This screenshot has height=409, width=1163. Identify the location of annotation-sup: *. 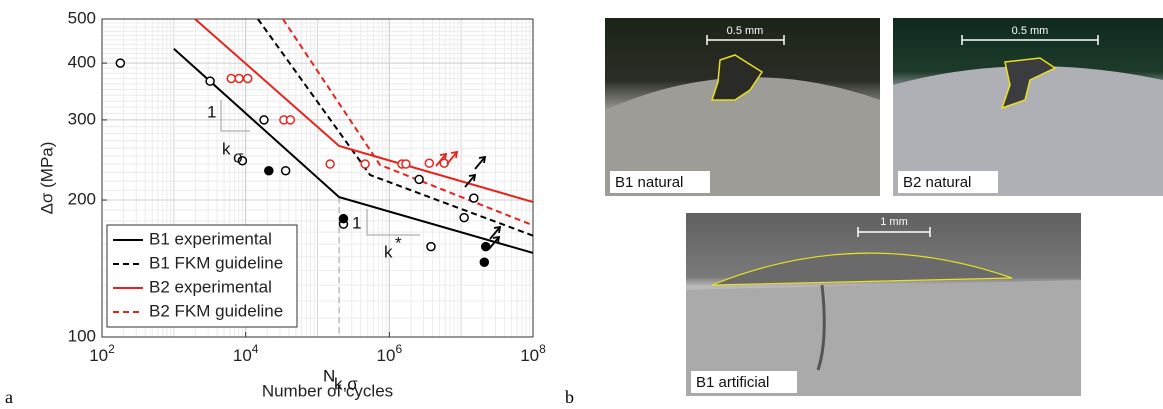
(398, 242).